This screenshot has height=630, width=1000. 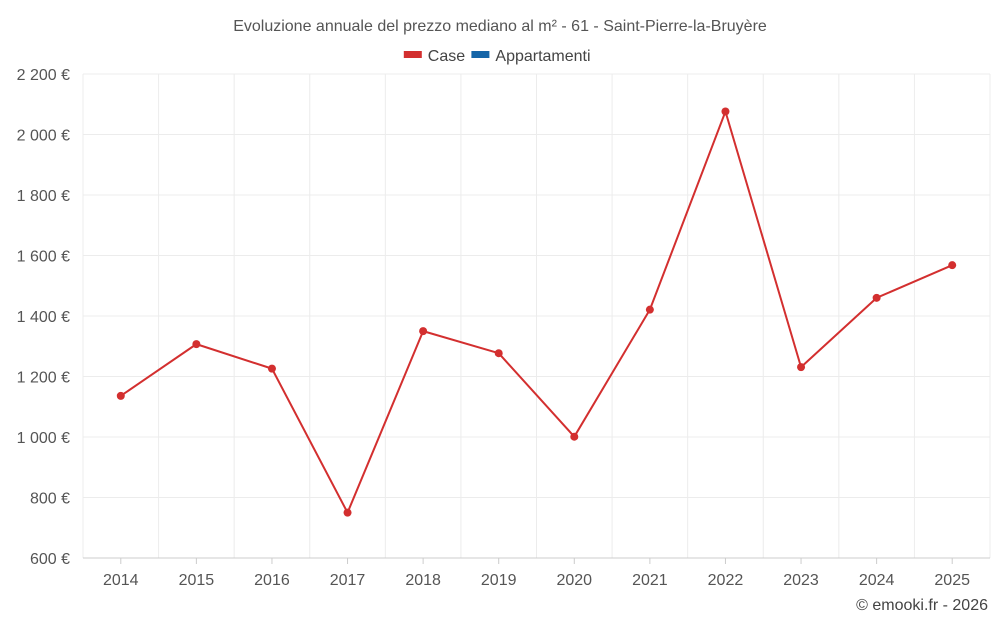 I want to click on legend: Case Appartamenti, so click(x=497, y=56).